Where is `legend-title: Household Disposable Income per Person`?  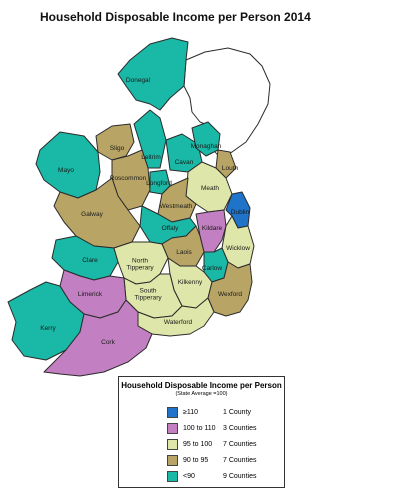 legend-title: Household Disposable Income per Person is located at coordinates (201, 385).